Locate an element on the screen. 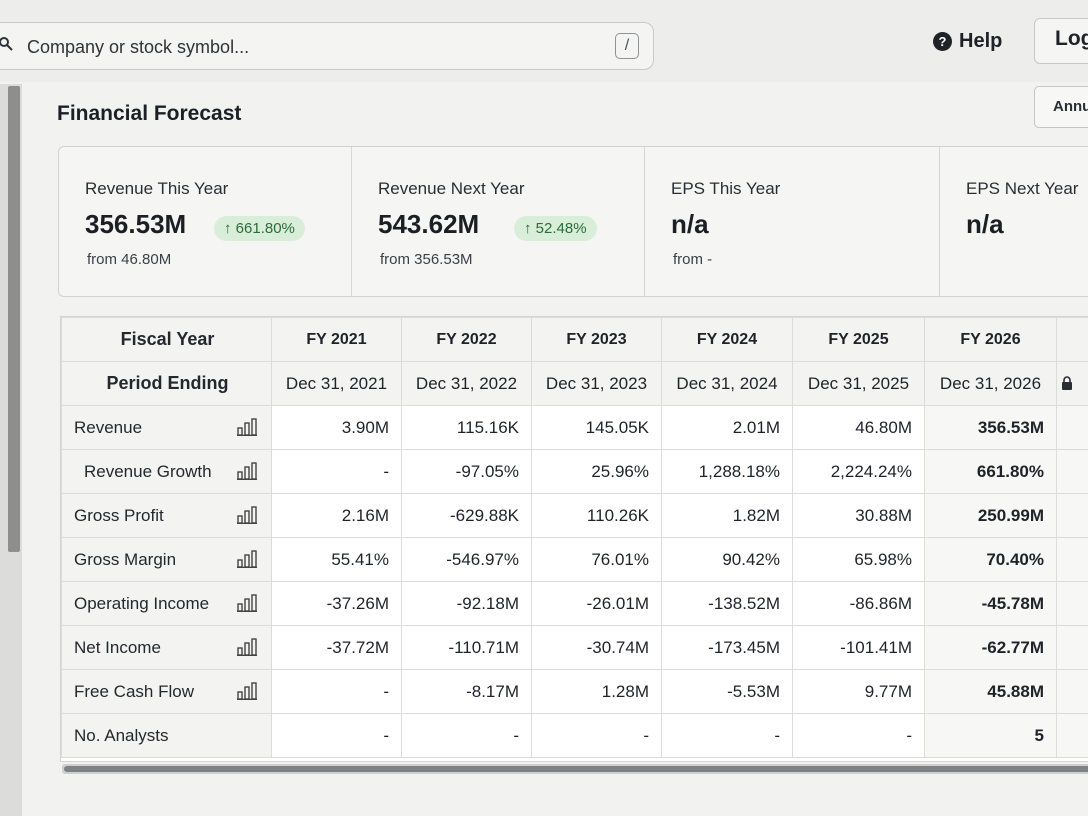  vertical-scrollbar-thumb is located at coordinates (14, 319).